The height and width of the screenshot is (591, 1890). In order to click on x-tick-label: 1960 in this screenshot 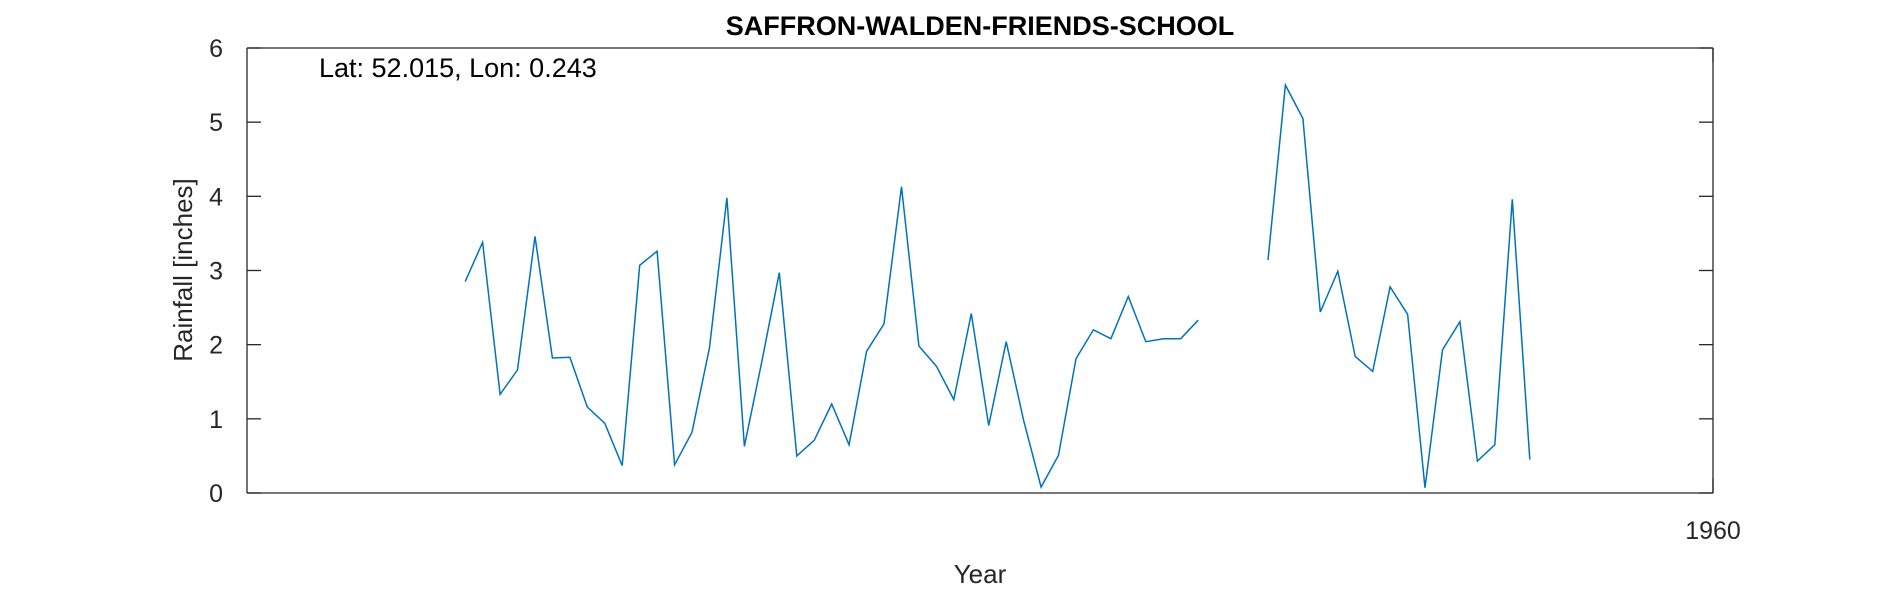, I will do `click(1713, 531)`.